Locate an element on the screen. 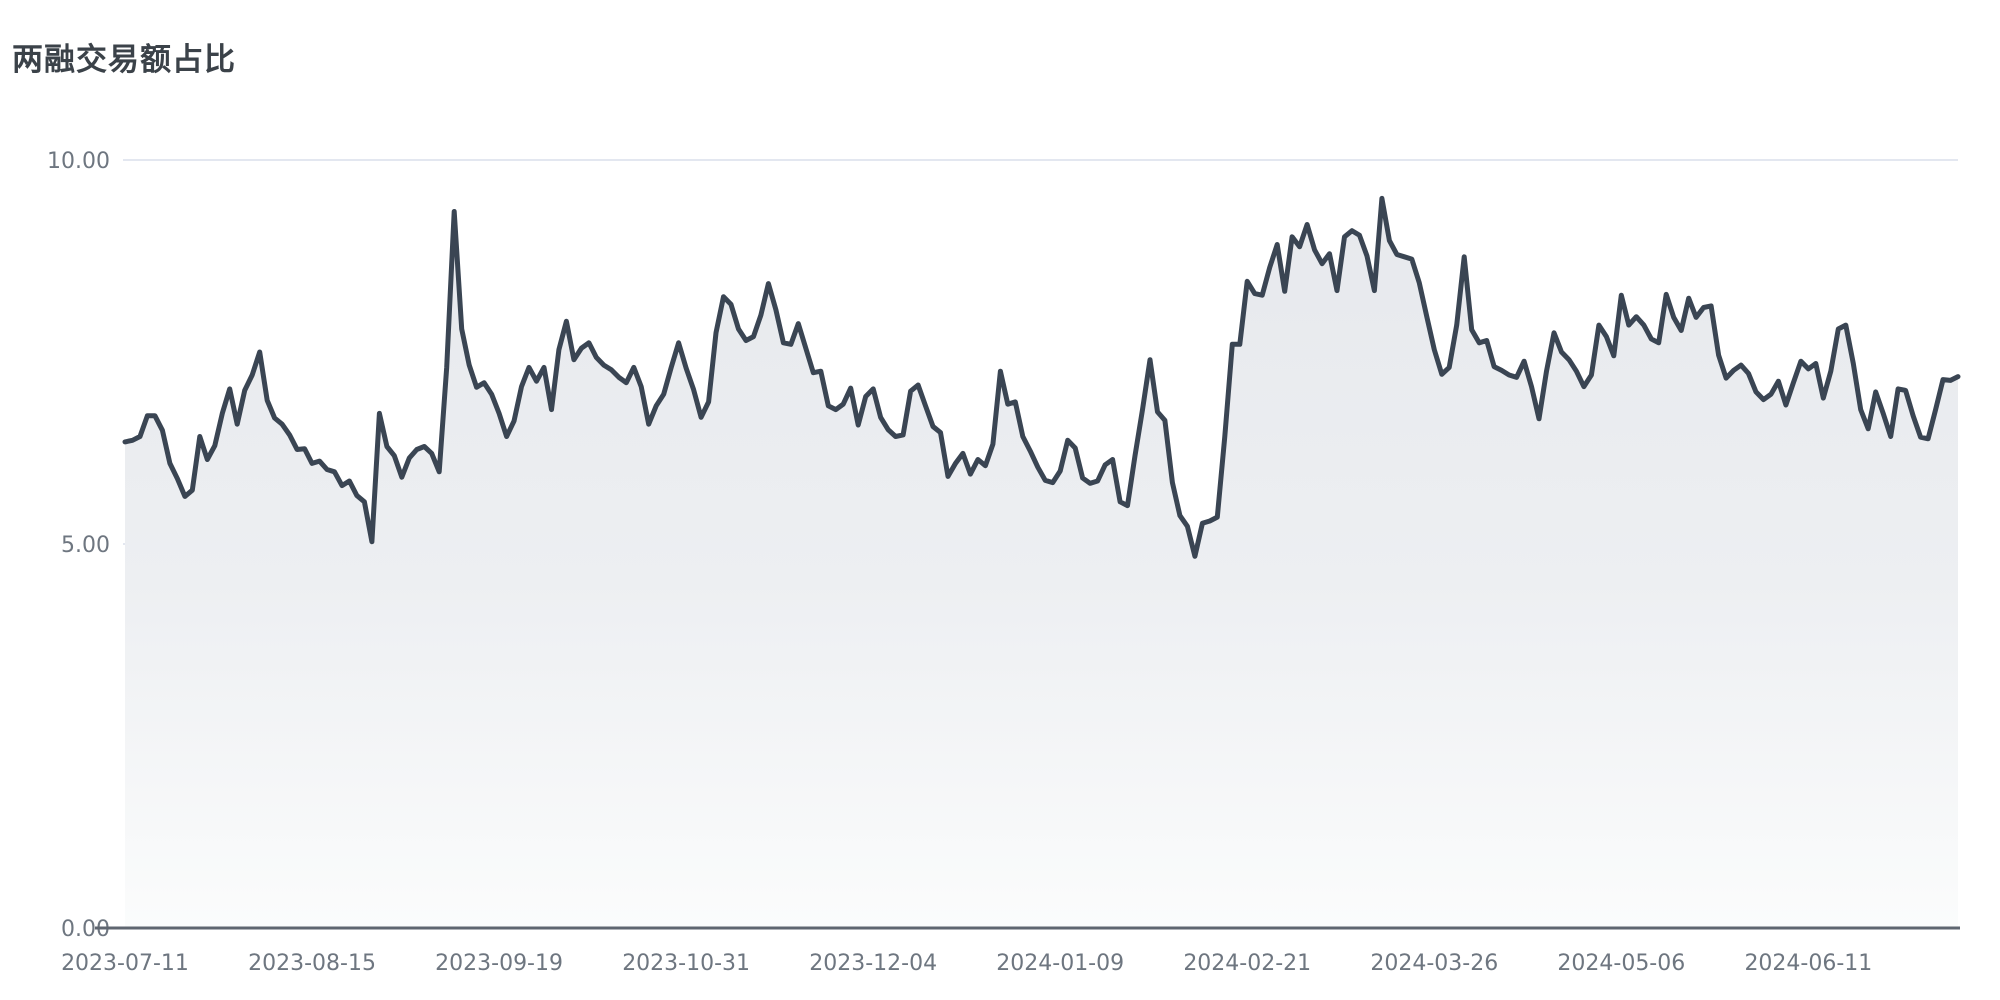  x-axis-label: 2024-06-11 is located at coordinates (1808, 963).